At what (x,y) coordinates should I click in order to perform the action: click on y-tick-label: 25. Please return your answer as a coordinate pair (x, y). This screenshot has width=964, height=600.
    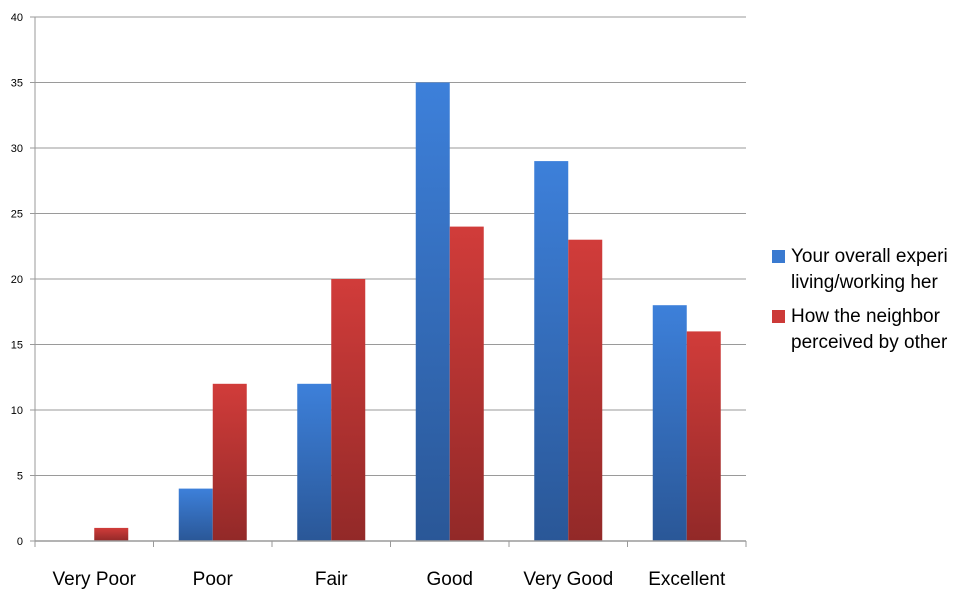
    Looking at the image, I should click on (17, 215).